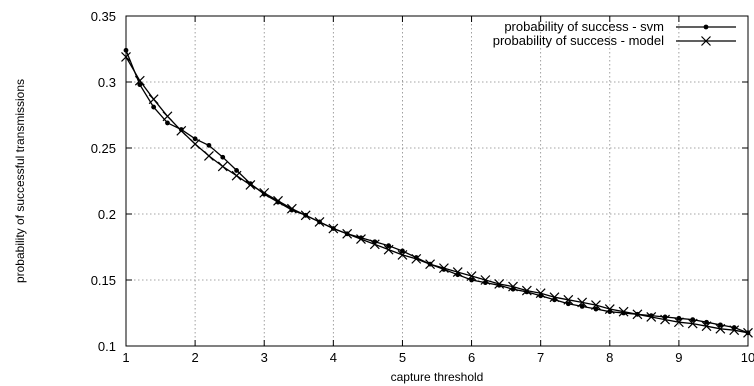 The width and height of the screenshot is (754, 386). What do you see at coordinates (103, 16) in the screenshot?
I see `y-tick-label: 0.35` at bounding box center [103, 16].